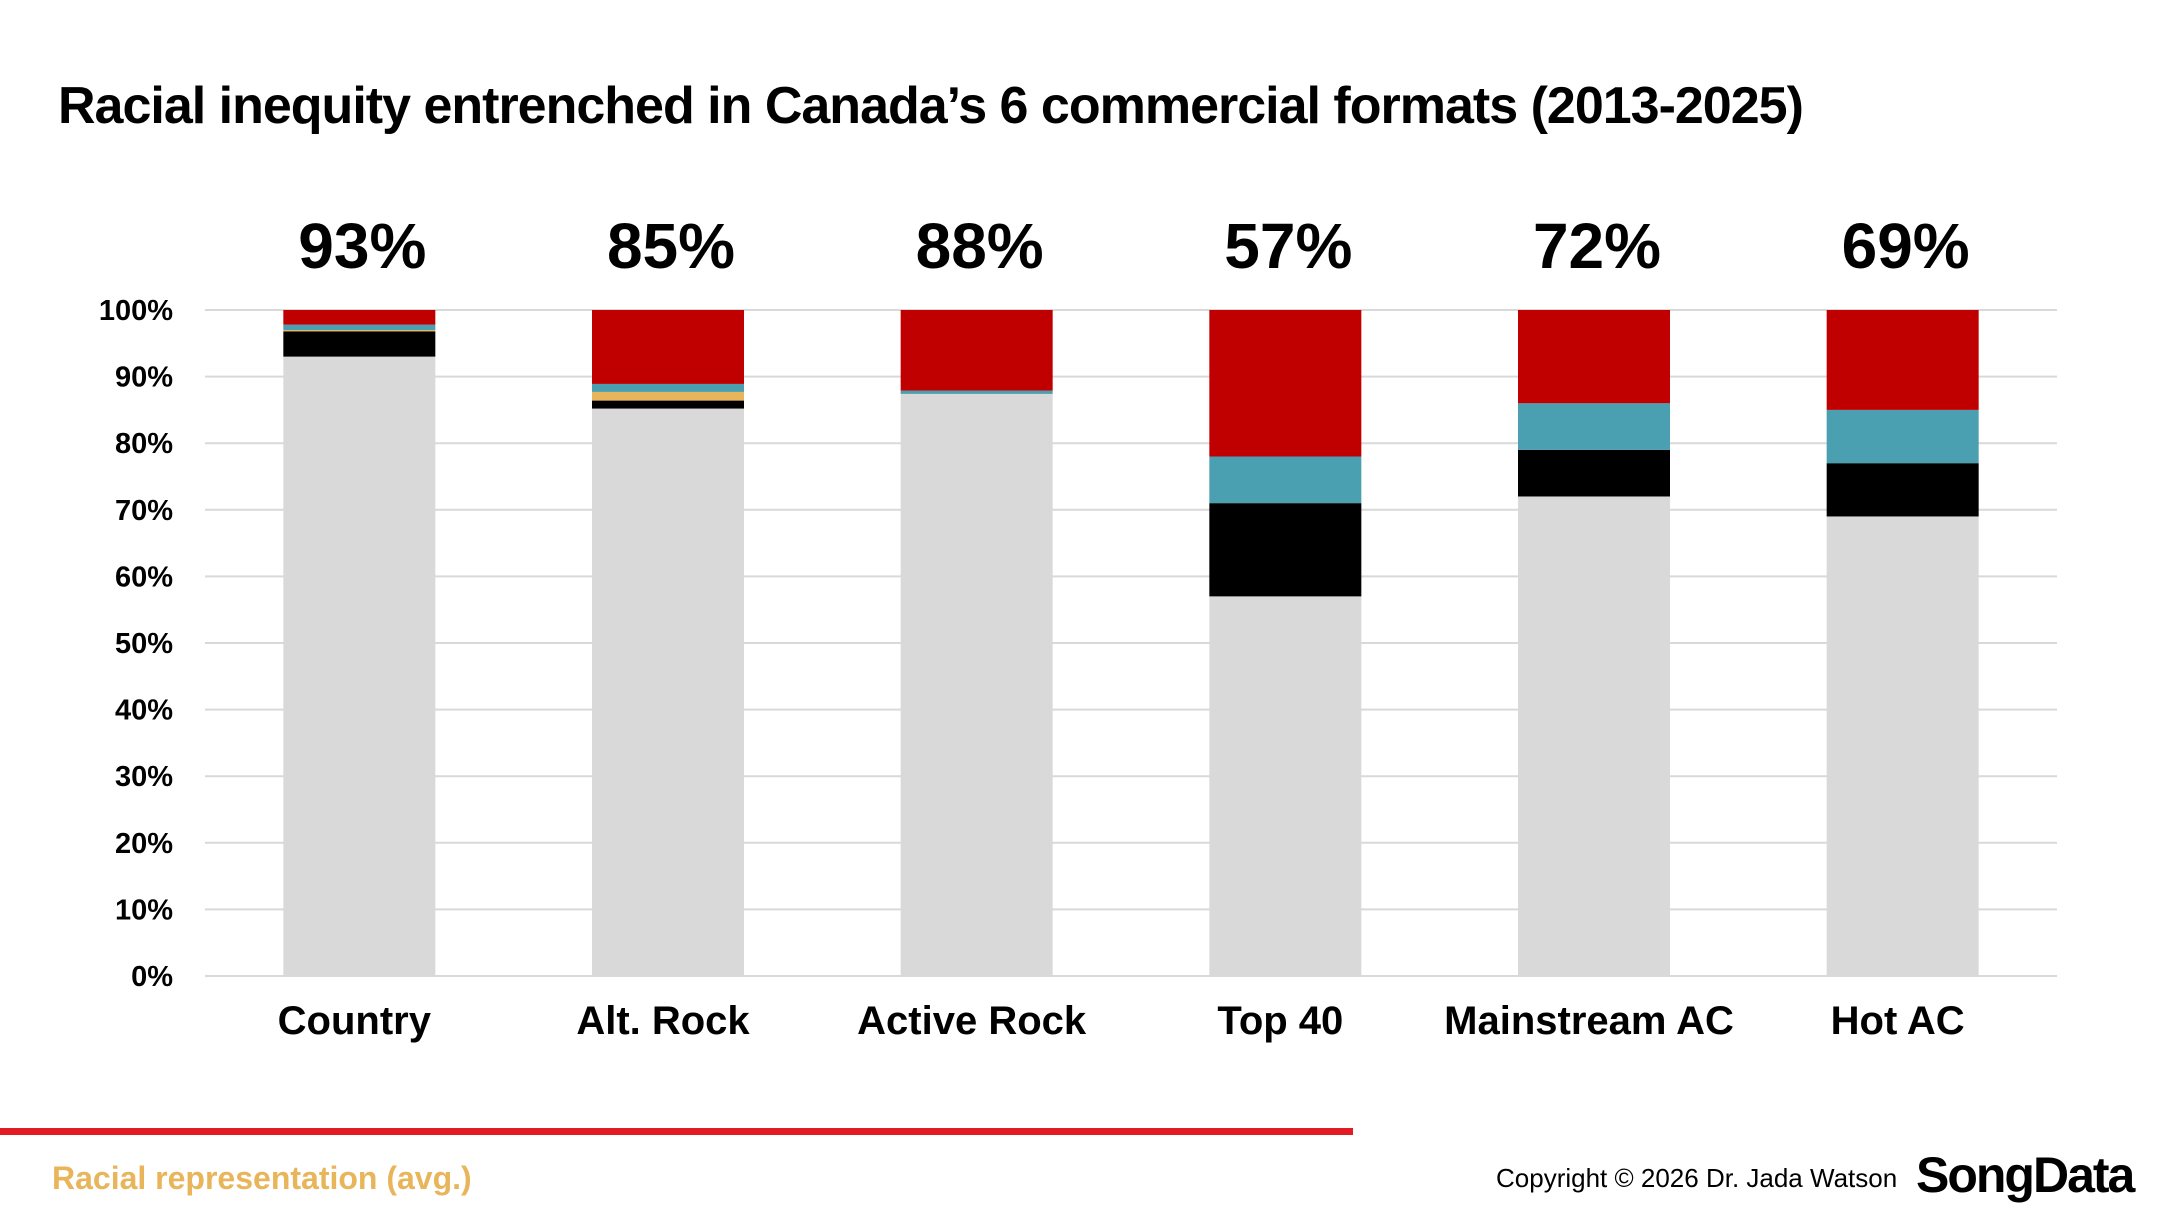 The height and width of the screenshot is (1215, 2160). I want to click on y-tick-label: 30%, so click(144, 777).